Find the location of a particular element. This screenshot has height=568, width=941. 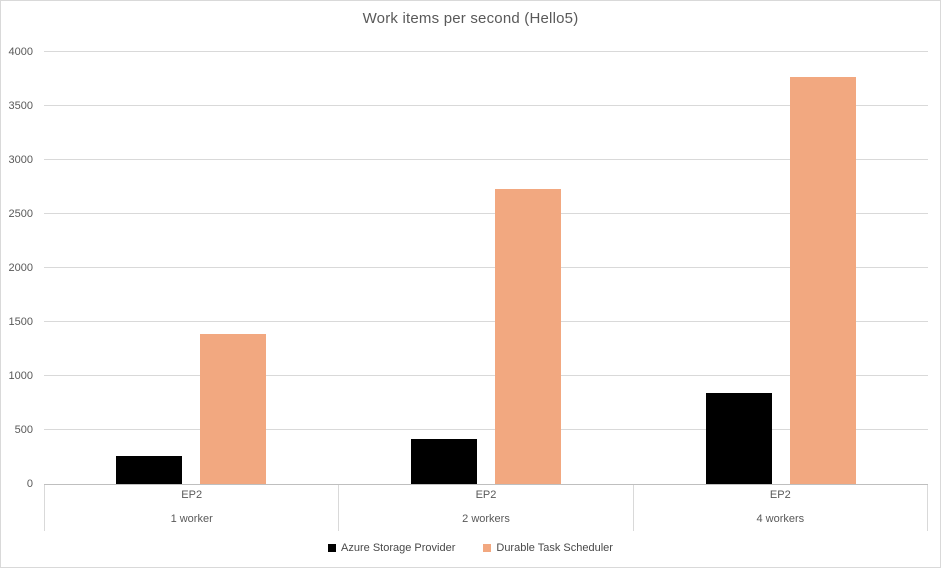

category-bottom-label: 4 workers is located at coordinates (780, 519).